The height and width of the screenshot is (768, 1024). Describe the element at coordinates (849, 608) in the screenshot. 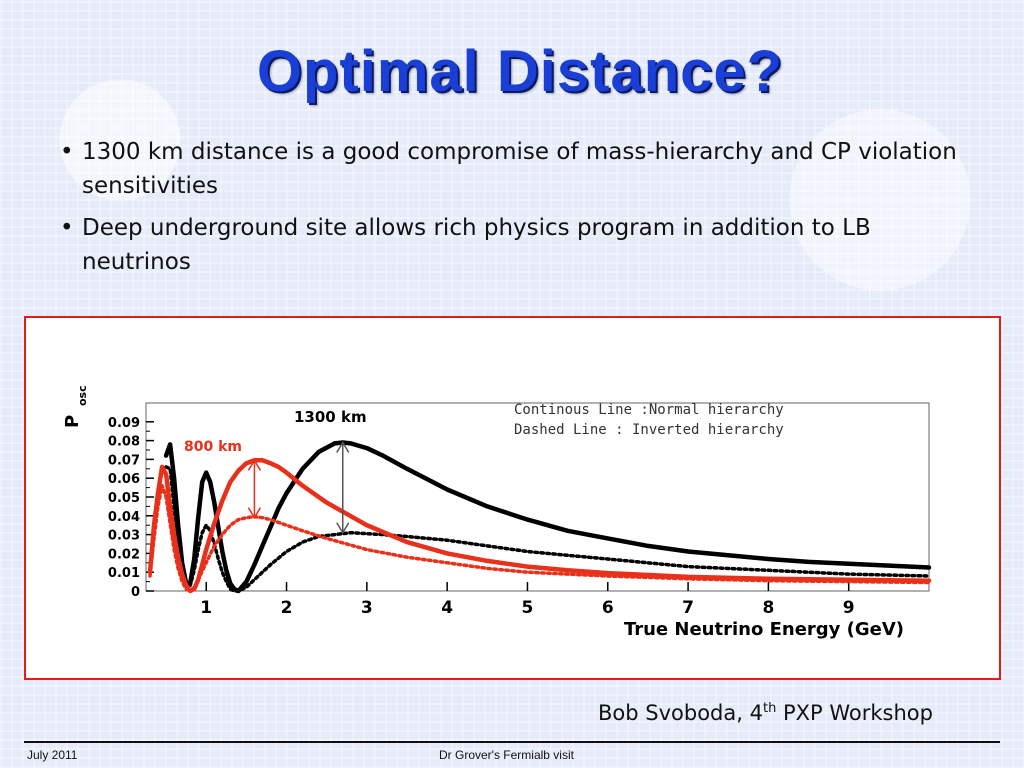

I see `x-tick-label: 9` at that location.